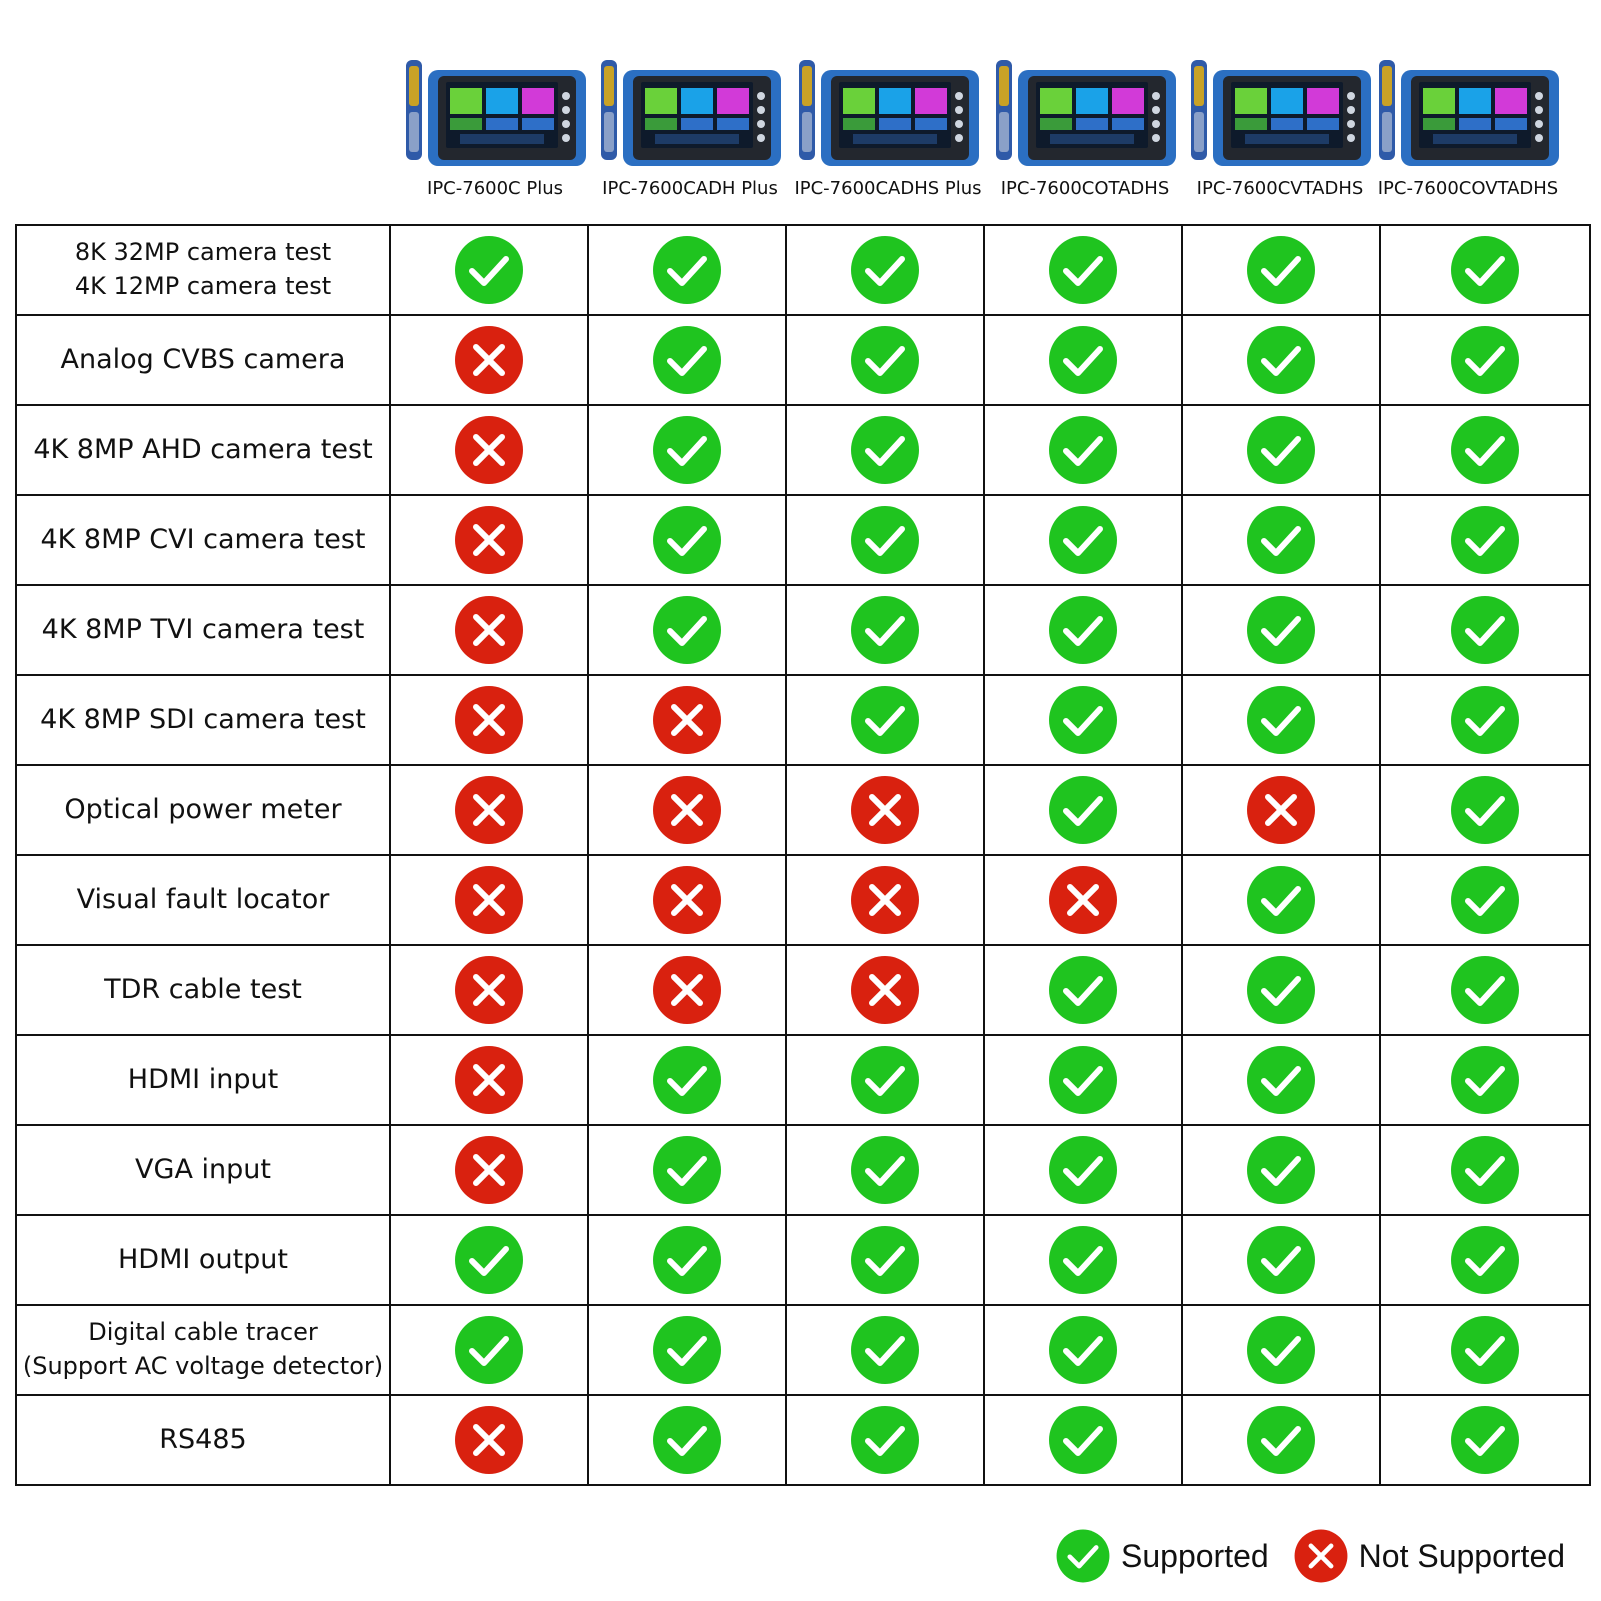 The width and height of the screenshot is (1601, 1601). Describe the element at coordinates (495, 188) in the screenshot. I see `model-name: IPC-7600C Plus` at that location.